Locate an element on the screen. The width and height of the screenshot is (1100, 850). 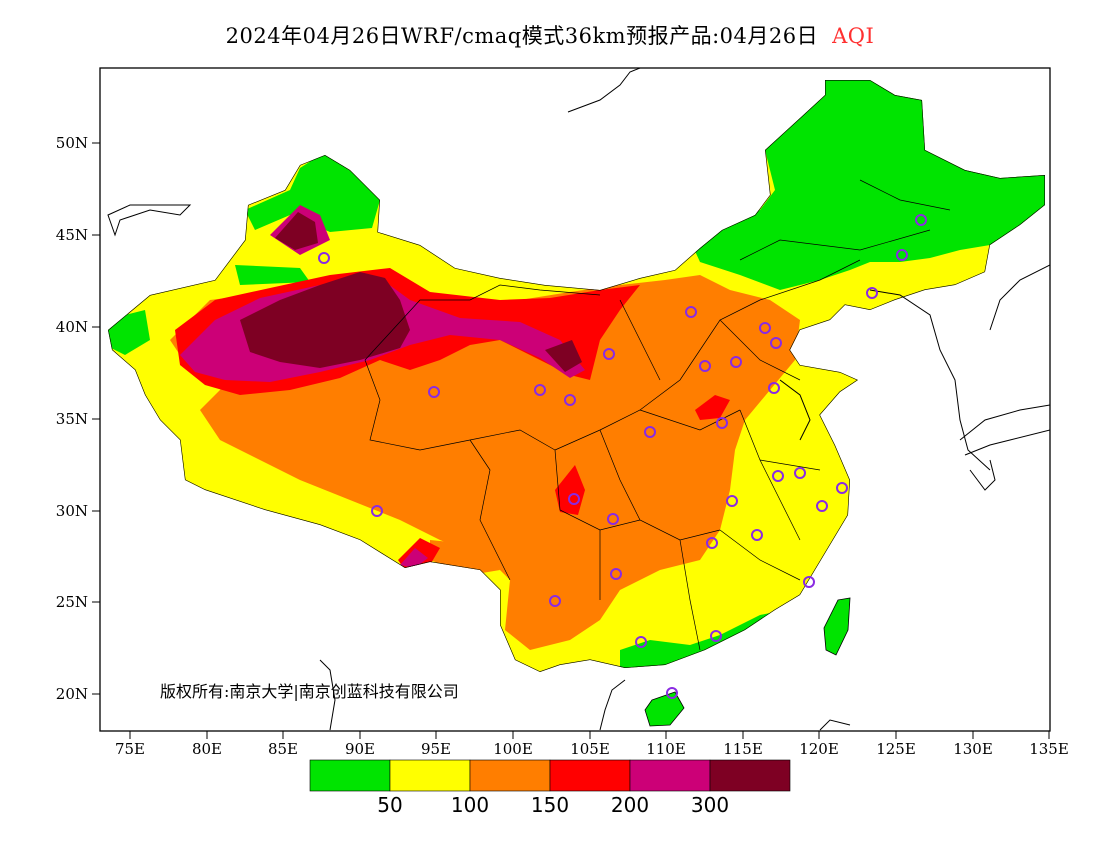
lon-label: 135E is located at coordinates (1049, 749).